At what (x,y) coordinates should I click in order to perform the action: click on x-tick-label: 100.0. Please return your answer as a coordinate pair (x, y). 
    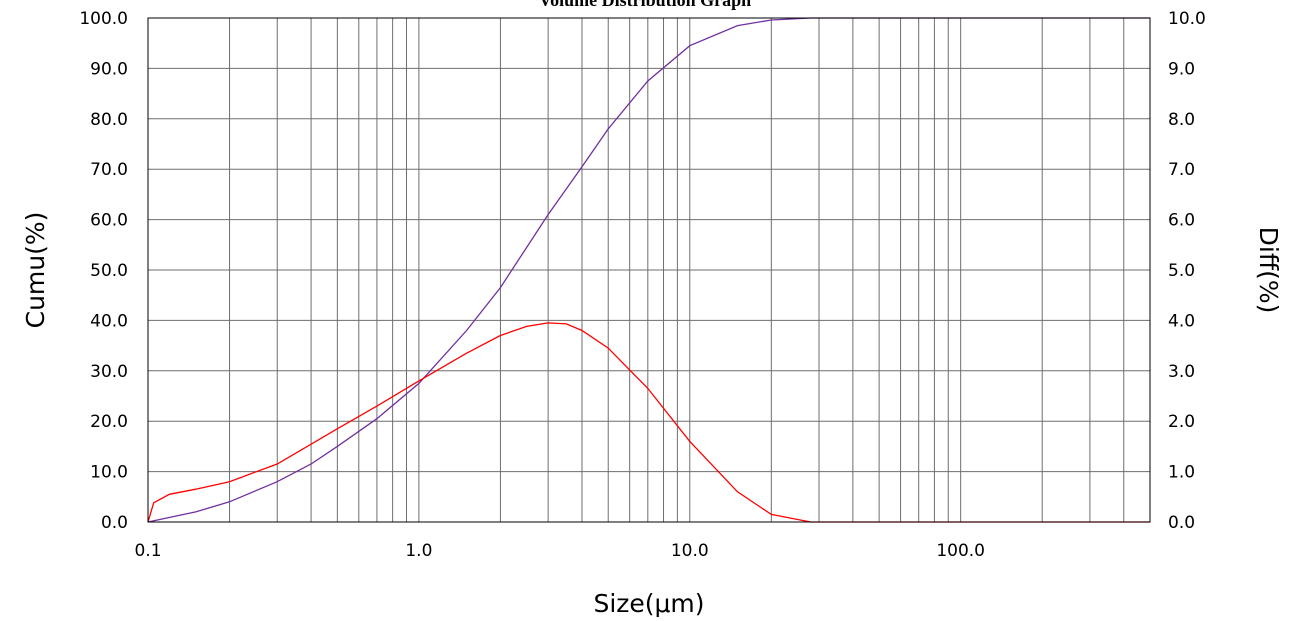
    Looking at the image, I should click on (960, 551).